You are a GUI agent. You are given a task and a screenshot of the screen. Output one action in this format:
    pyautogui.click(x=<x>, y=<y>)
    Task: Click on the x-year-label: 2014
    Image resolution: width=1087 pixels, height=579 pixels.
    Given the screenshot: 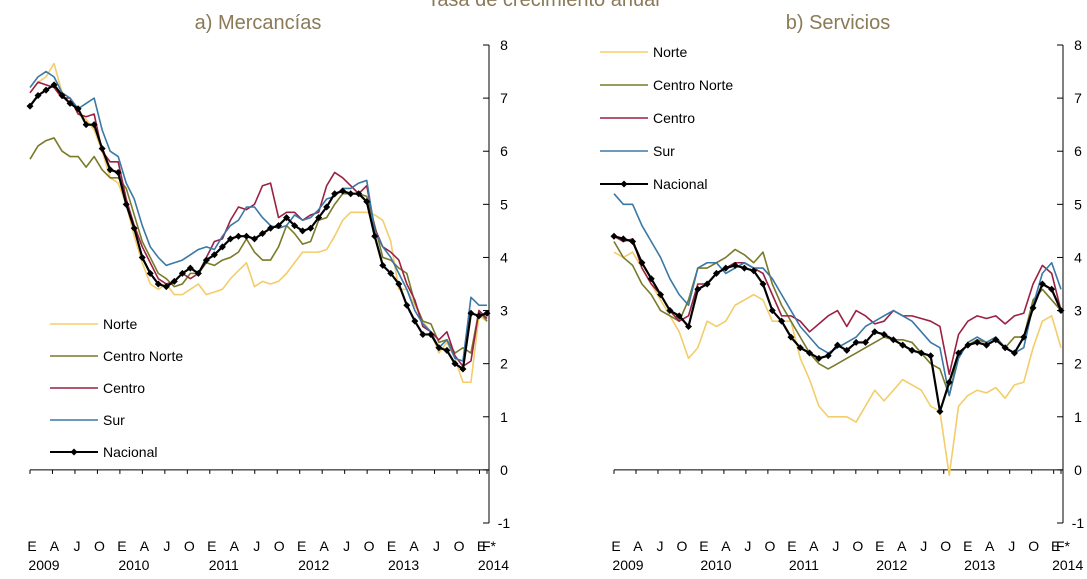 What is the action you would take?
    pyautogui.click(x=1067, y=565)
    